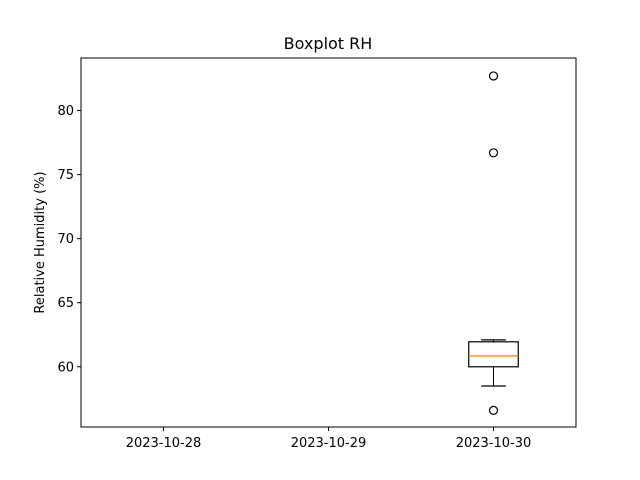  Describe the element at coordinates (328, 43) in the screenshot. I see `chart-title: Boxplot RH` at that location.